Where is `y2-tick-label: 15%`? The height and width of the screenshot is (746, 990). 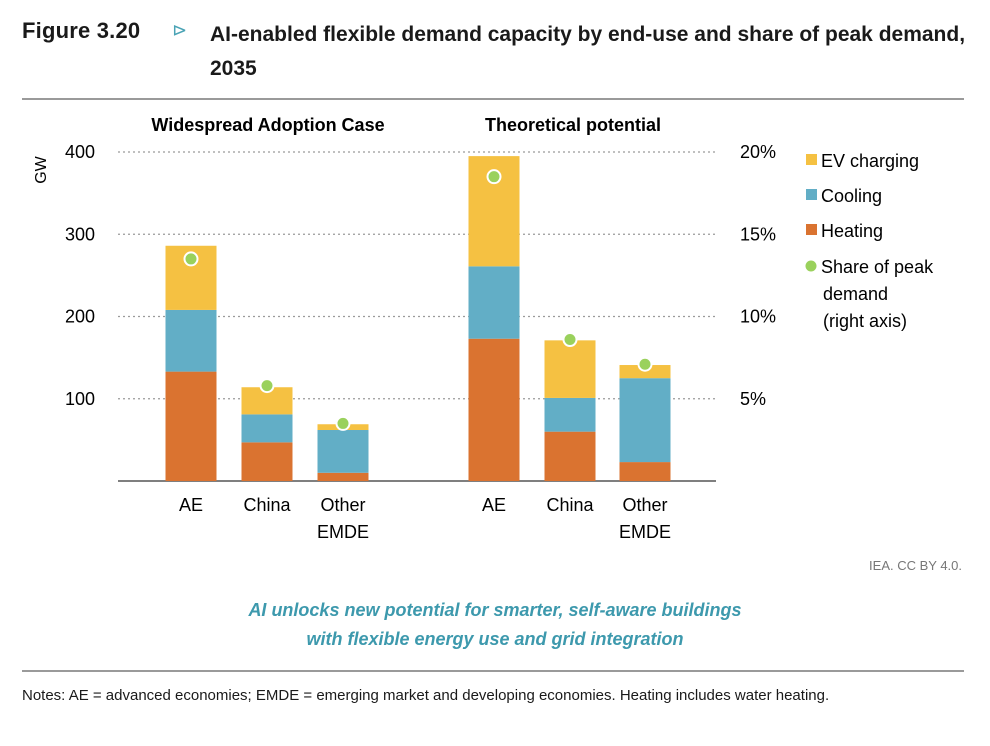
y2-tick-label: 15% is located at coordinates (758, 234).